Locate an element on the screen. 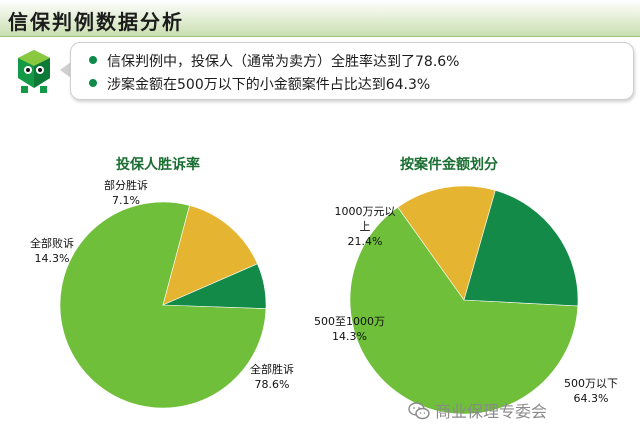 Image resolution: width=640 pixels, height=443 pixels. bullet-item: 涉案金额在500万以下的小金额案件占比达到64.3% is located at coordinates (259, 84).